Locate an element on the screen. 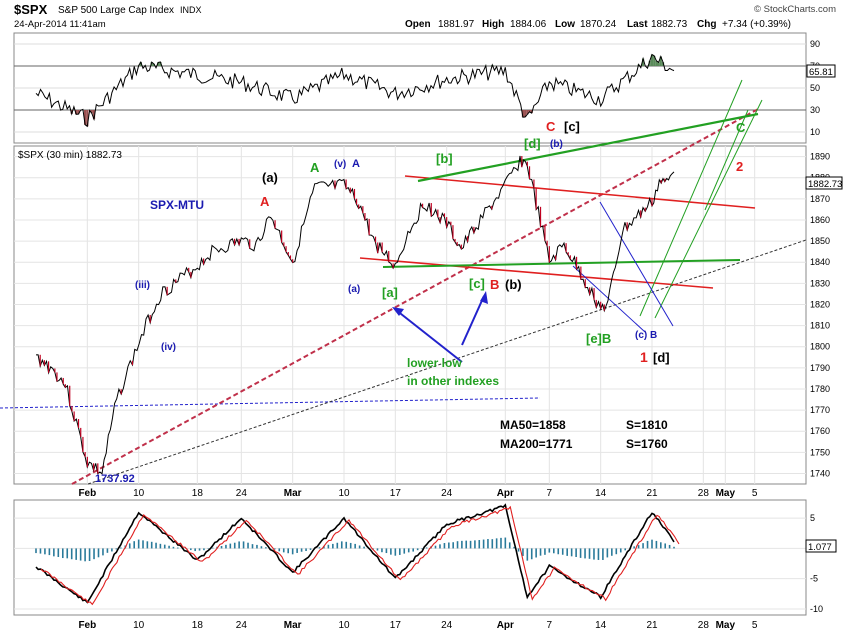 The image size is (850, 638). label-c-black: [c] is located at coordinates (572, 126).